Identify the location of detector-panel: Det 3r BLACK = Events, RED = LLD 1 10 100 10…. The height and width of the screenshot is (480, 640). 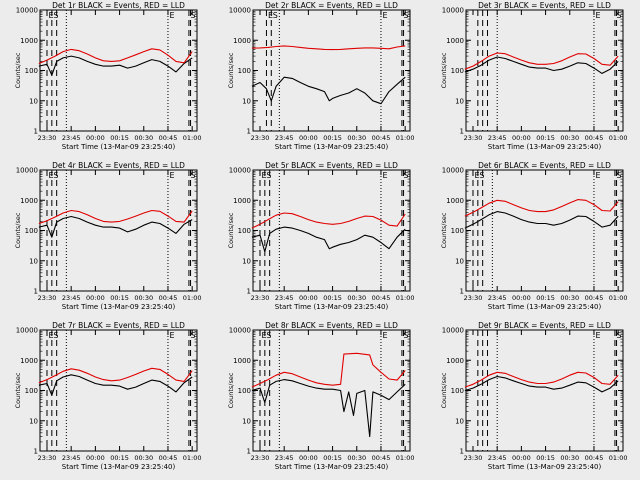
(534, 76).